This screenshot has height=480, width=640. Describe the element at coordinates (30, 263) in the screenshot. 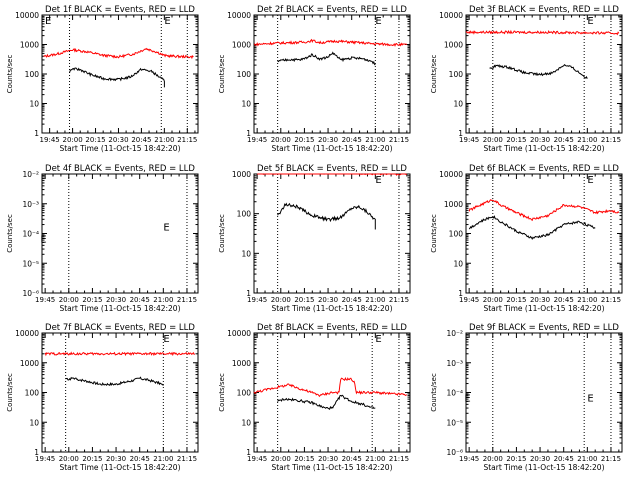

I see `y-tick-label: 10⁻⁵` at that location.